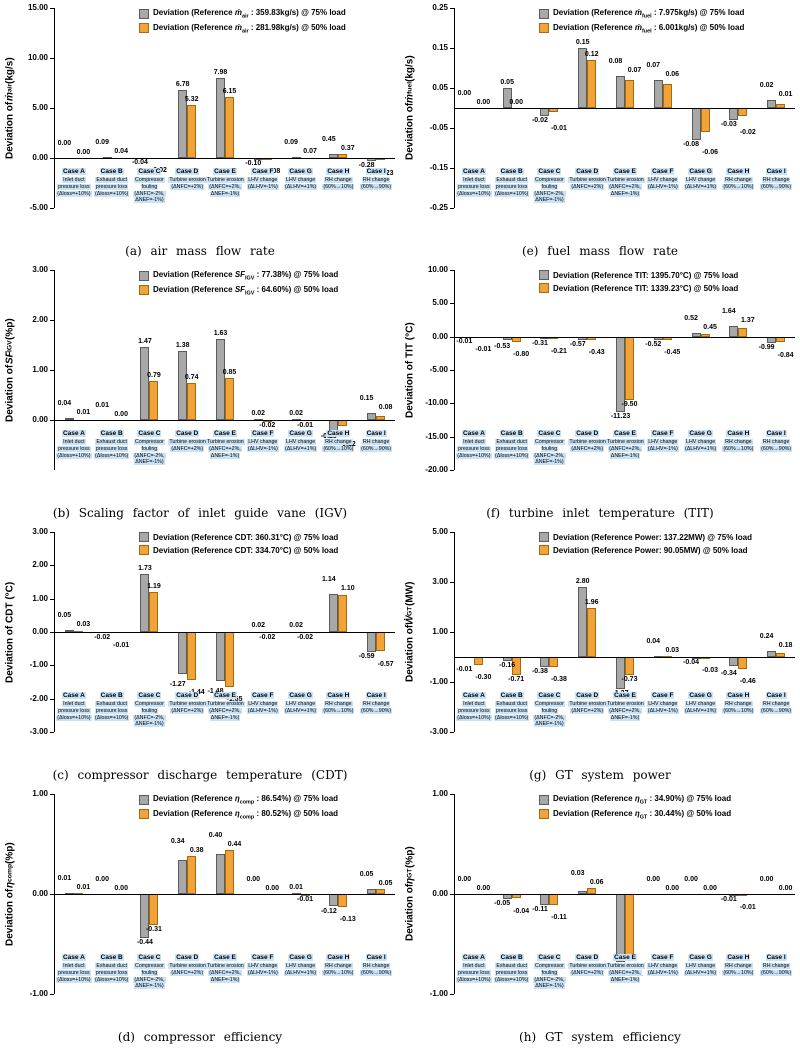  Describe the element at coordinates (225, 171) in the screenshot. I see `case-header-text: Case E` at that location.